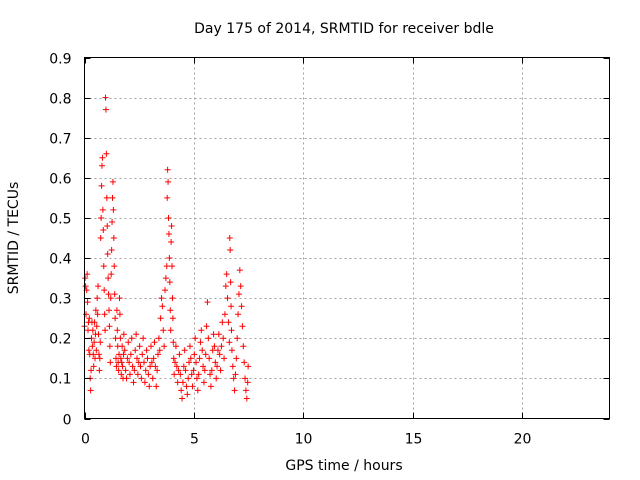  I want to click on y-tick-label: 0.6, so click(60, 180).